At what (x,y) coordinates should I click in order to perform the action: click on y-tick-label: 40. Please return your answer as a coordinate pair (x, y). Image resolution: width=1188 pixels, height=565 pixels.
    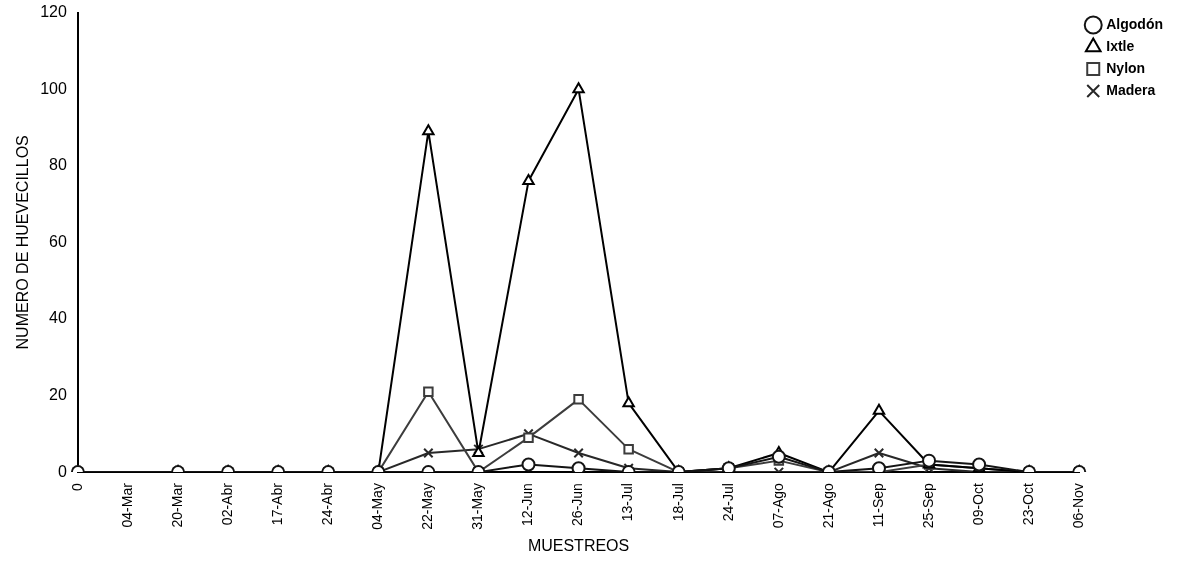
    Looking at the image, I should click on (58, 318).